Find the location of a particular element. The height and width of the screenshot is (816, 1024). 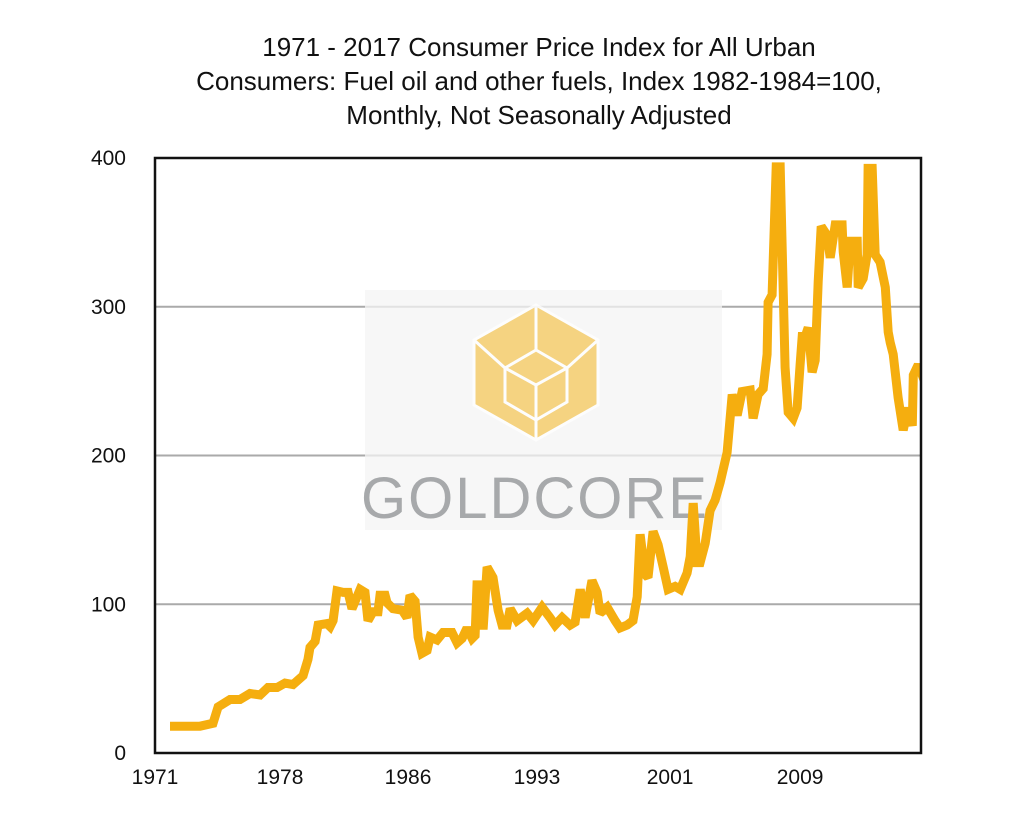

x-tick-label: 1993 is located at coordinates (537, 777).